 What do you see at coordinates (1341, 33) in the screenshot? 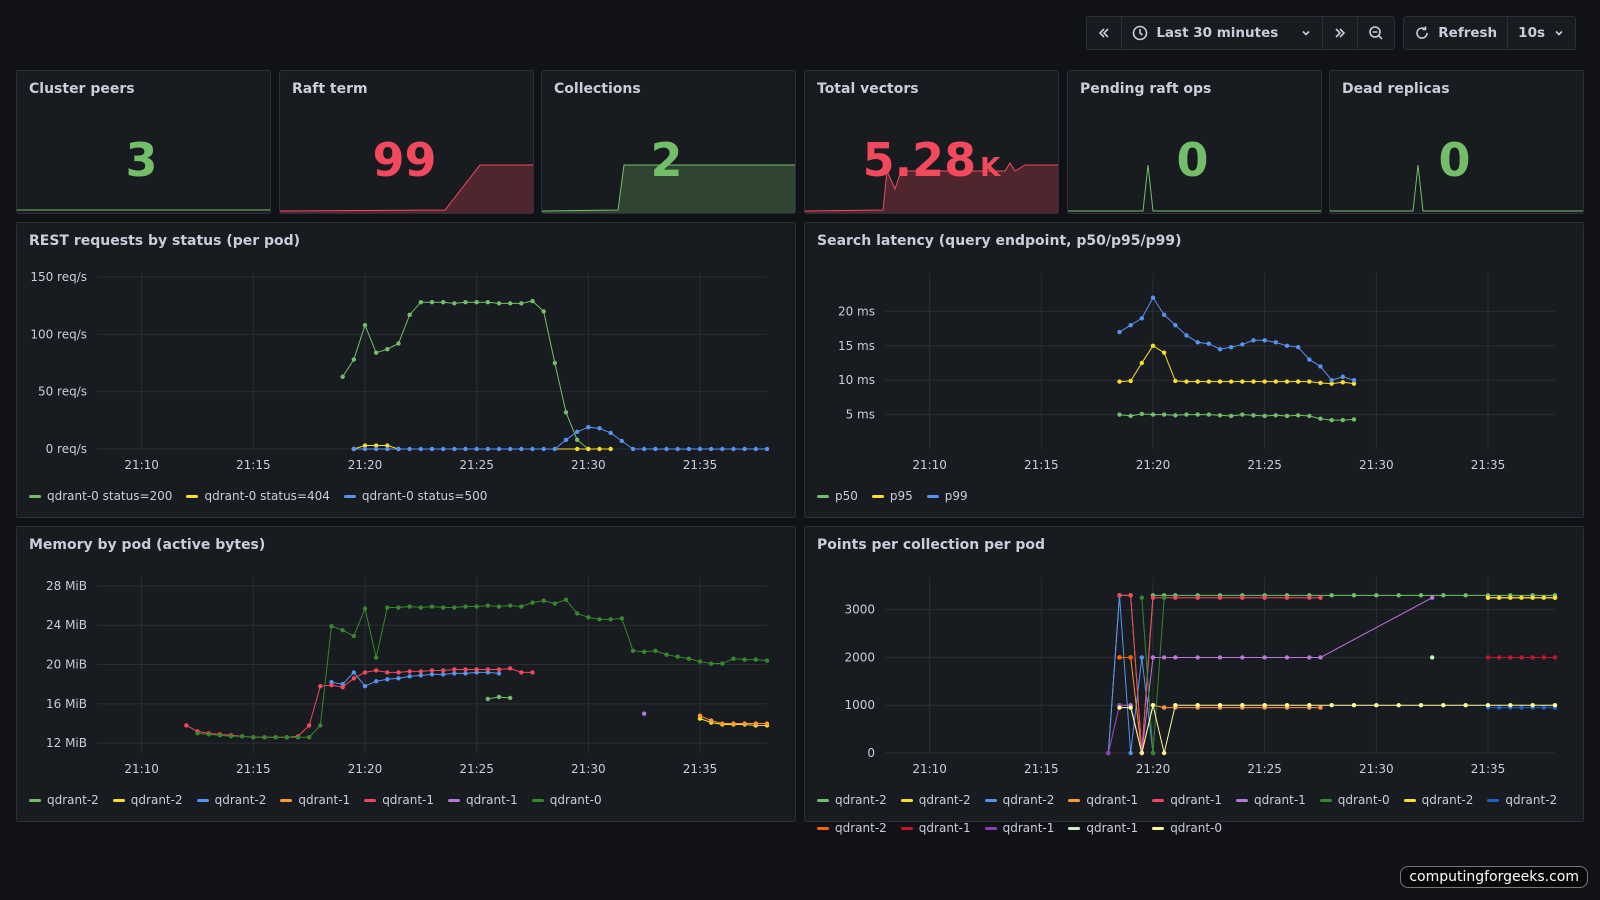
I see `shift-forward-button` at bounding box center [1341, 33].